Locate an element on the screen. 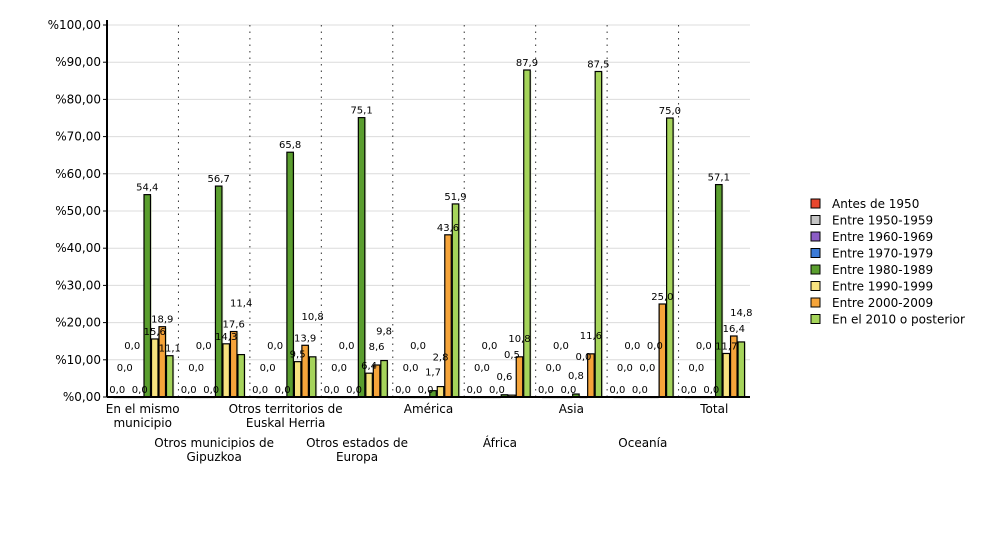  x-tick-label-line: Asia is located at coordinates (571, 409).